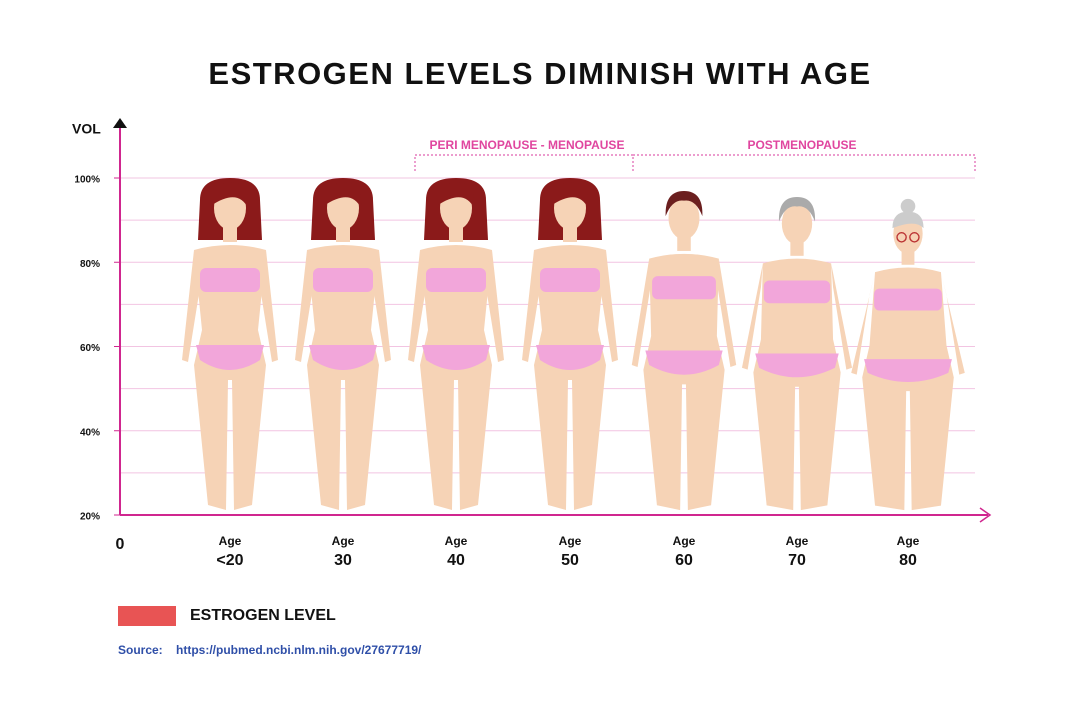  Describe the element at coordinates (90, 517) in the screenshot. I see `tick-label: 20%` at that location.